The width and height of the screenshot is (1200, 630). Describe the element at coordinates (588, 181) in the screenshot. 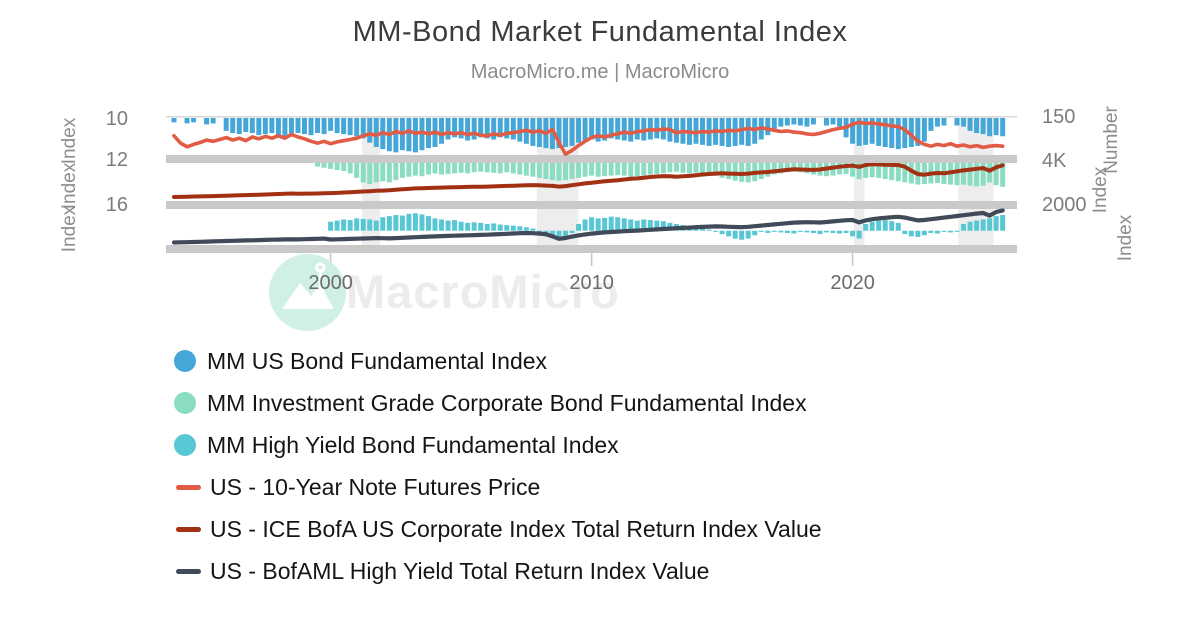

I see `ig-corporate-panel-line` at that location.